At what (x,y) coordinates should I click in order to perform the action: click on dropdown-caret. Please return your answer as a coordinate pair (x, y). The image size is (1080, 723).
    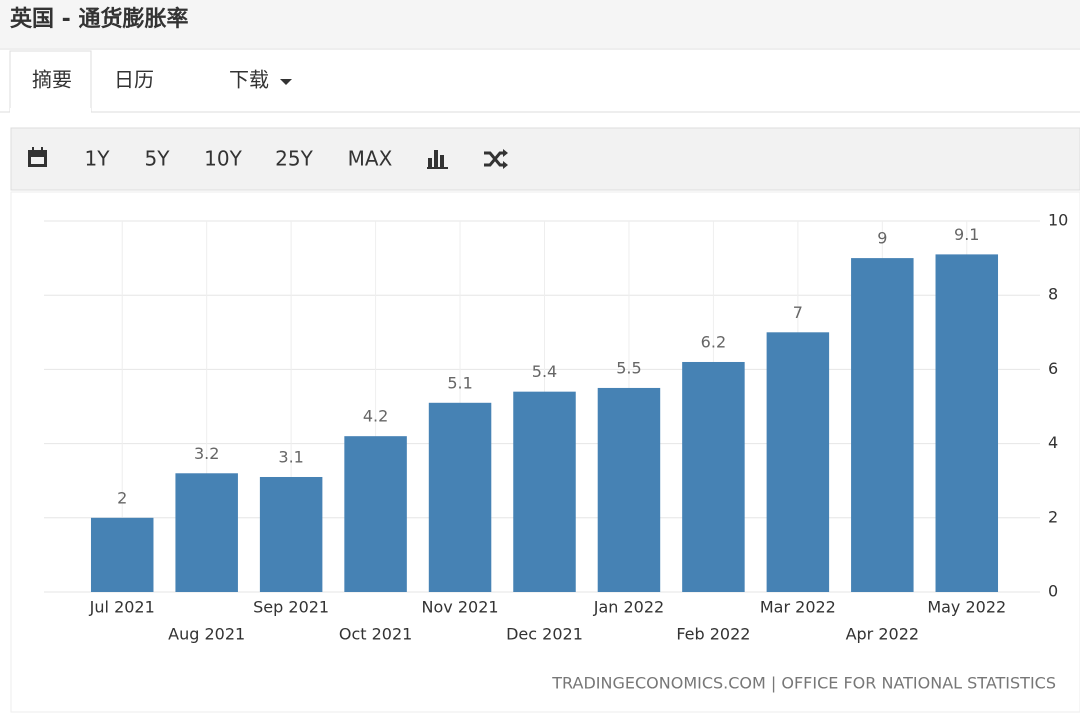
    Looking at the image, I should click on (286, 82).